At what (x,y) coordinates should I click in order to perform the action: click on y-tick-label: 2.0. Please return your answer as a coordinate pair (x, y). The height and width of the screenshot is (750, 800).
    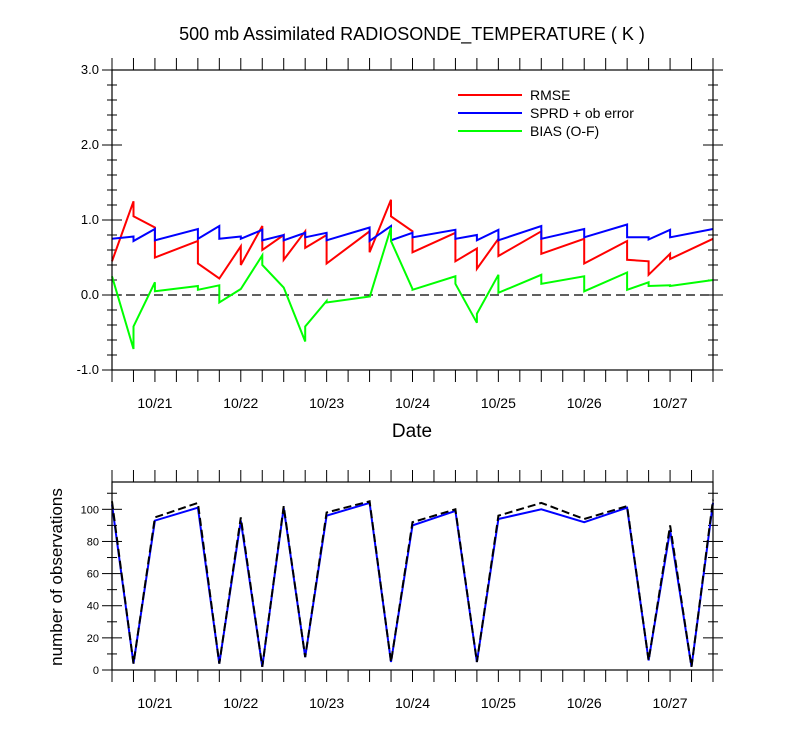
    Looking at the image, I should click on (90, 144).